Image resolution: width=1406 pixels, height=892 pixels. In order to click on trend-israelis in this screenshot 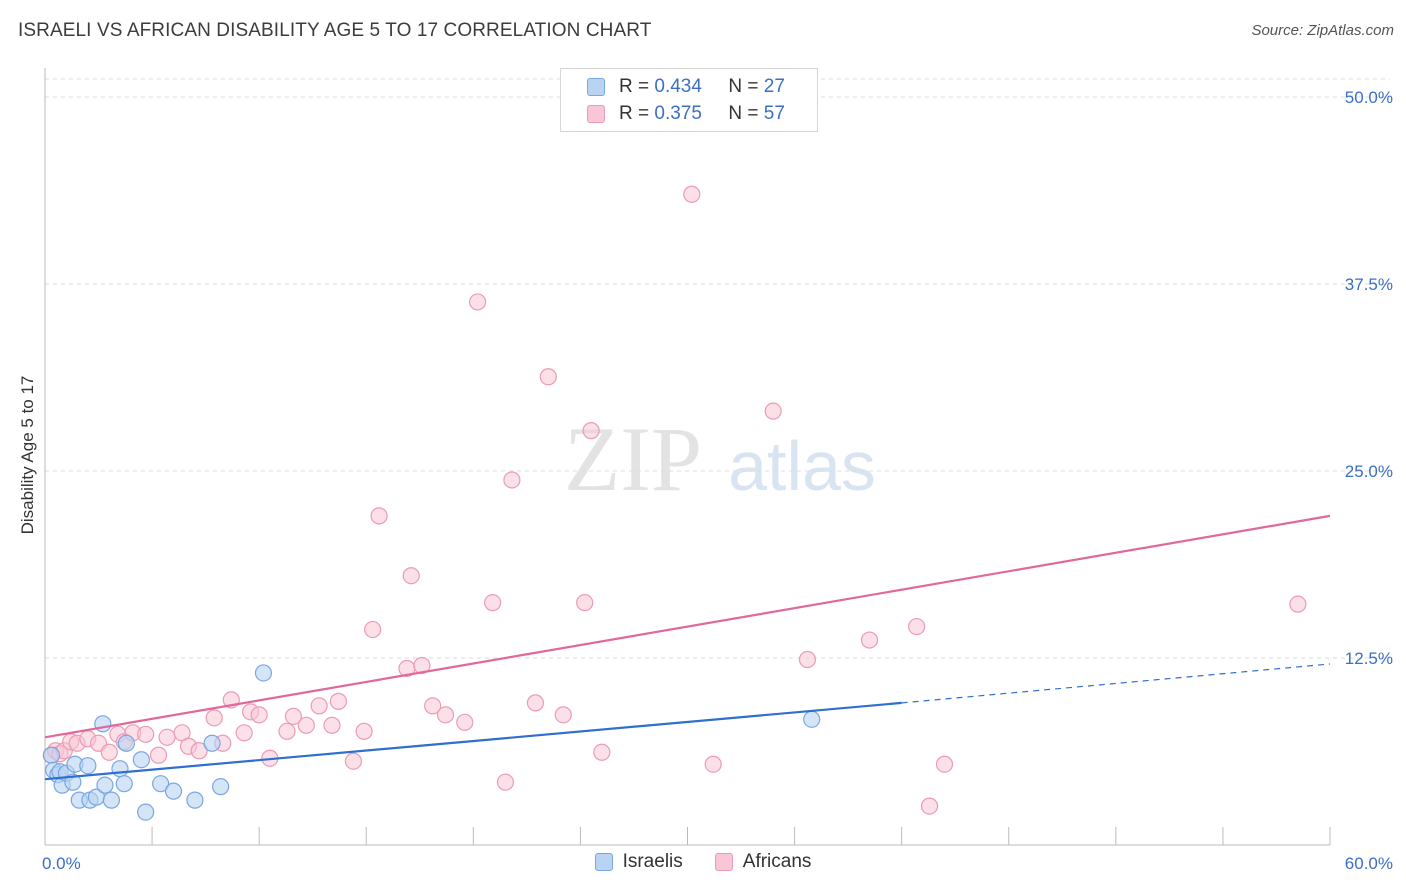, I will do `click(473, 741)`.